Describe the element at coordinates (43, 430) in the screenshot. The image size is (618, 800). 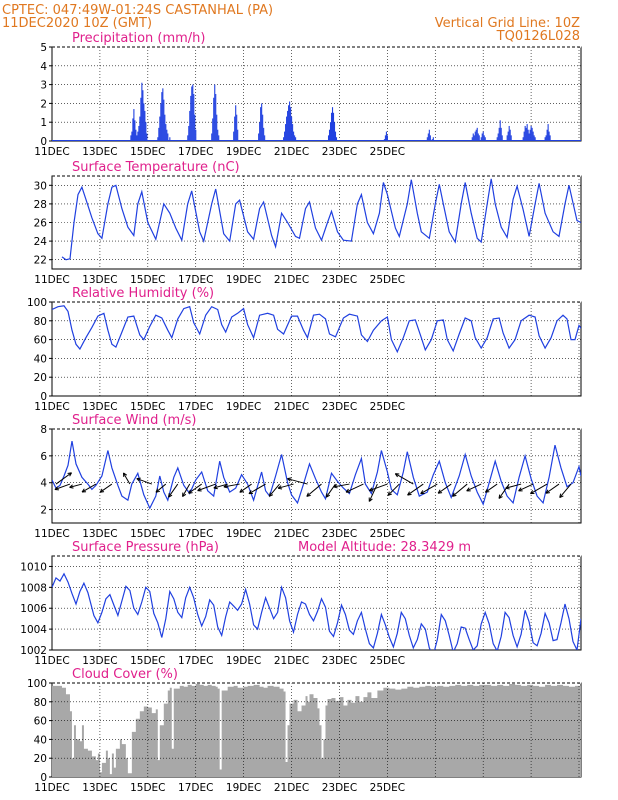
I see `y-tick-label: 8` at that location.